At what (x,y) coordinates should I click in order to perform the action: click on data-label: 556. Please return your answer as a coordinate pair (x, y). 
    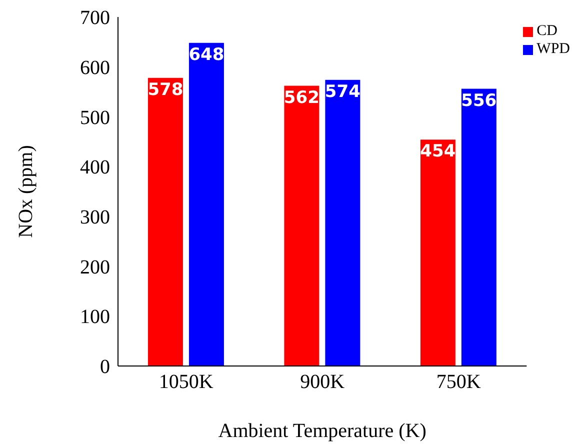
    Looking at the image, I should click on (479, 100).